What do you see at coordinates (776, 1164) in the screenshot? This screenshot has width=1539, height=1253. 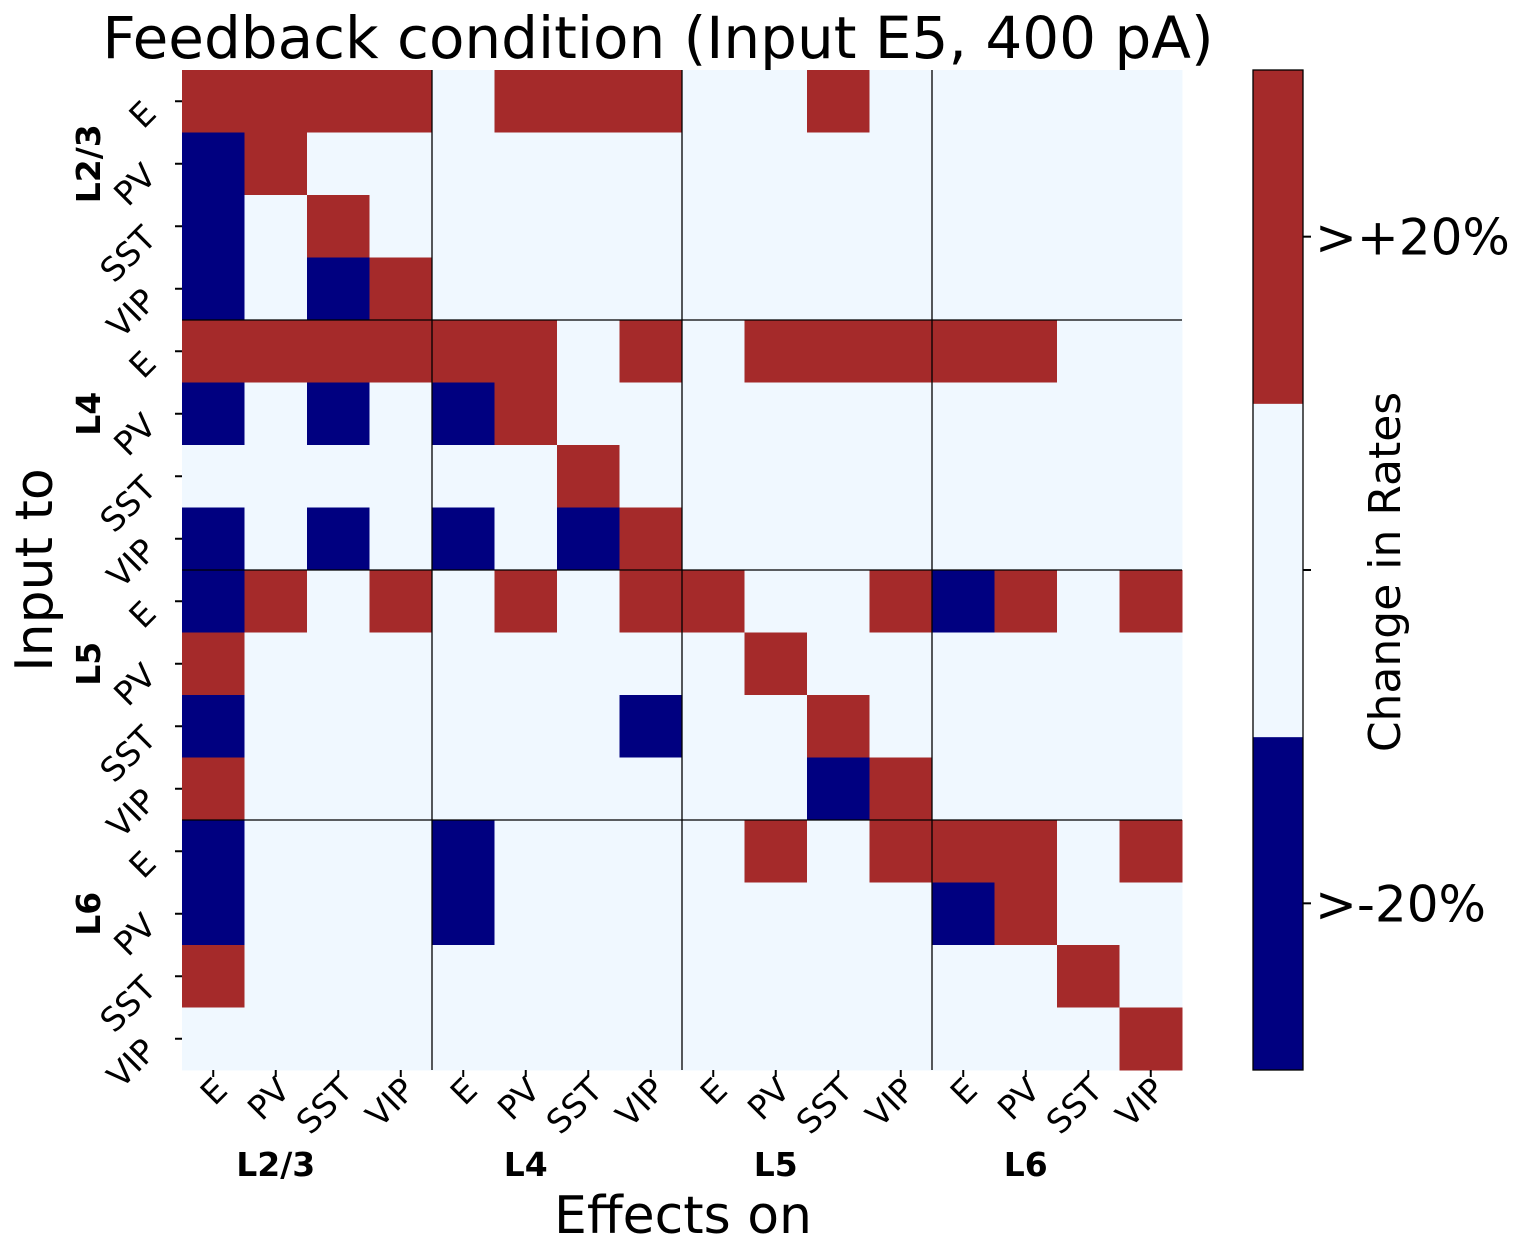 I see `x-group-label: L5` at bounding box center [776, 1164].